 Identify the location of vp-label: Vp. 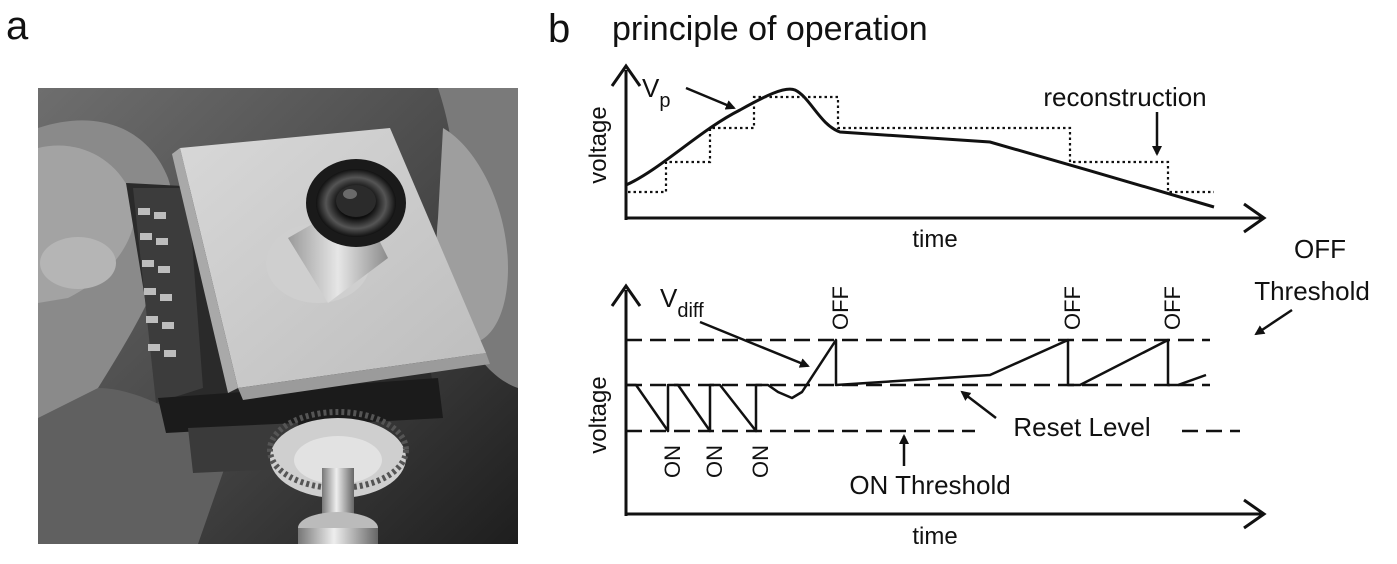
(656, 92).